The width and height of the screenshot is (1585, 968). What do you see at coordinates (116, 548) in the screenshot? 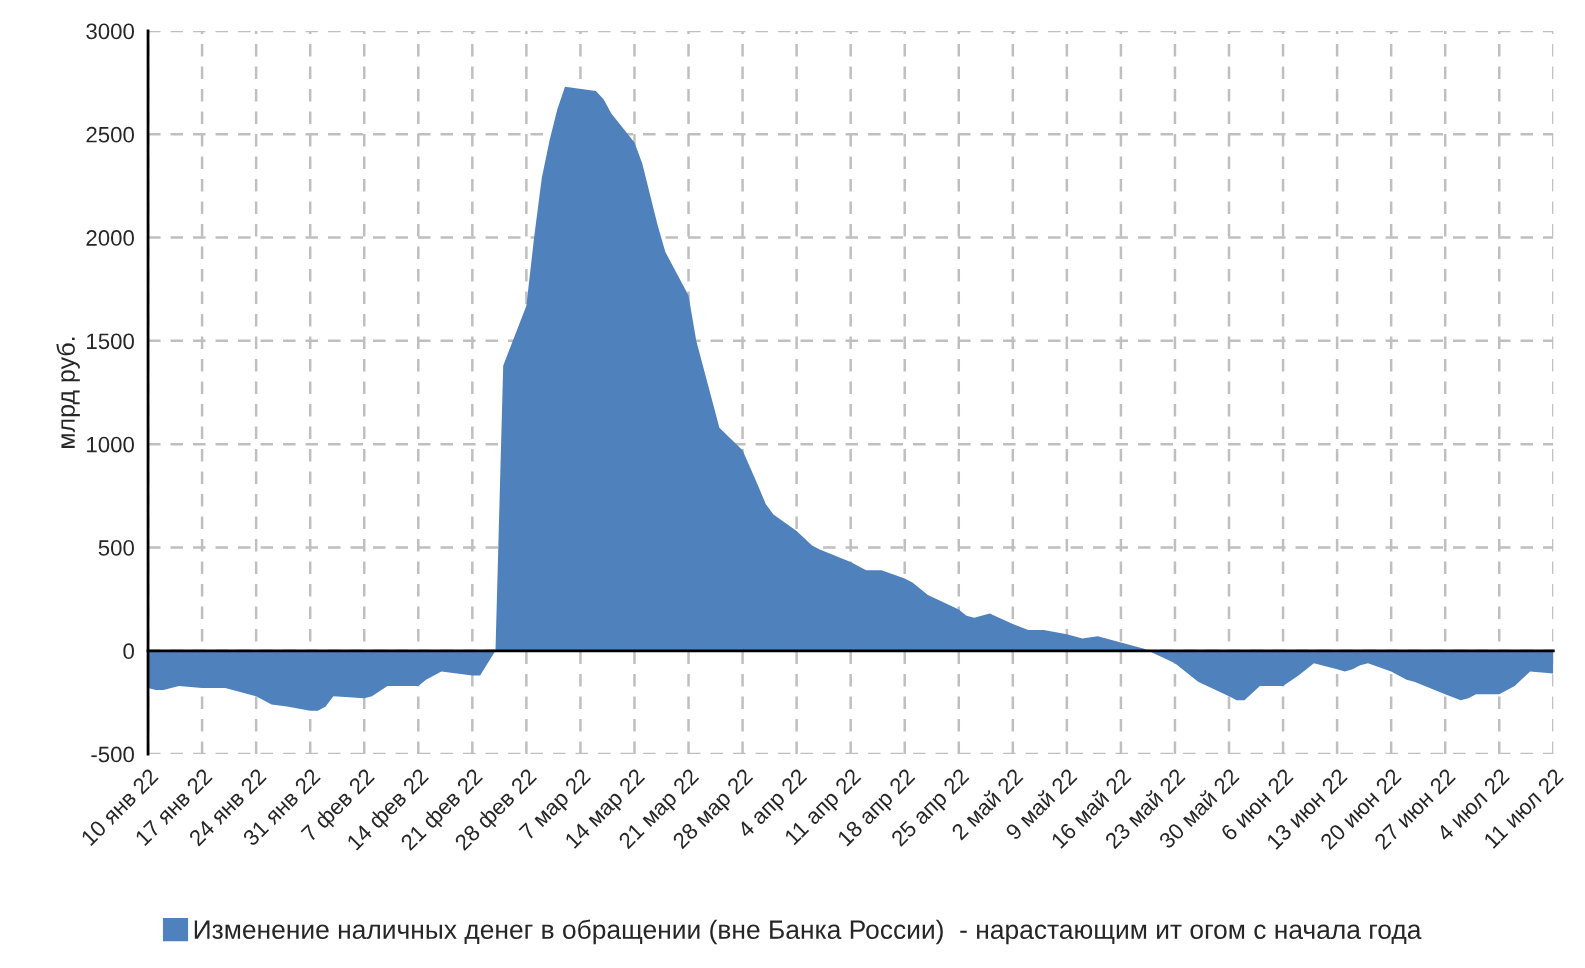
I see `y-tick-label: 500` at bounding box center [116, 548].